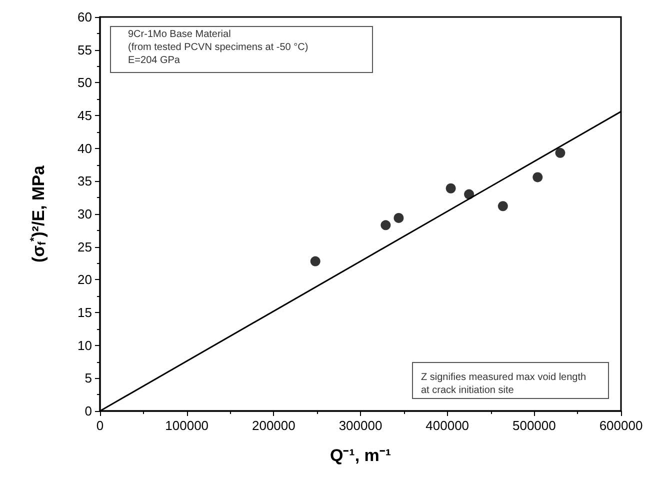 The width and height of the screenshot is (657, 479). What do you see at coordinates (505, 384) in the screenshot?
I see `annotation: Z signifies measured max void length at crack initiation site` at bounding box center [505, 384].